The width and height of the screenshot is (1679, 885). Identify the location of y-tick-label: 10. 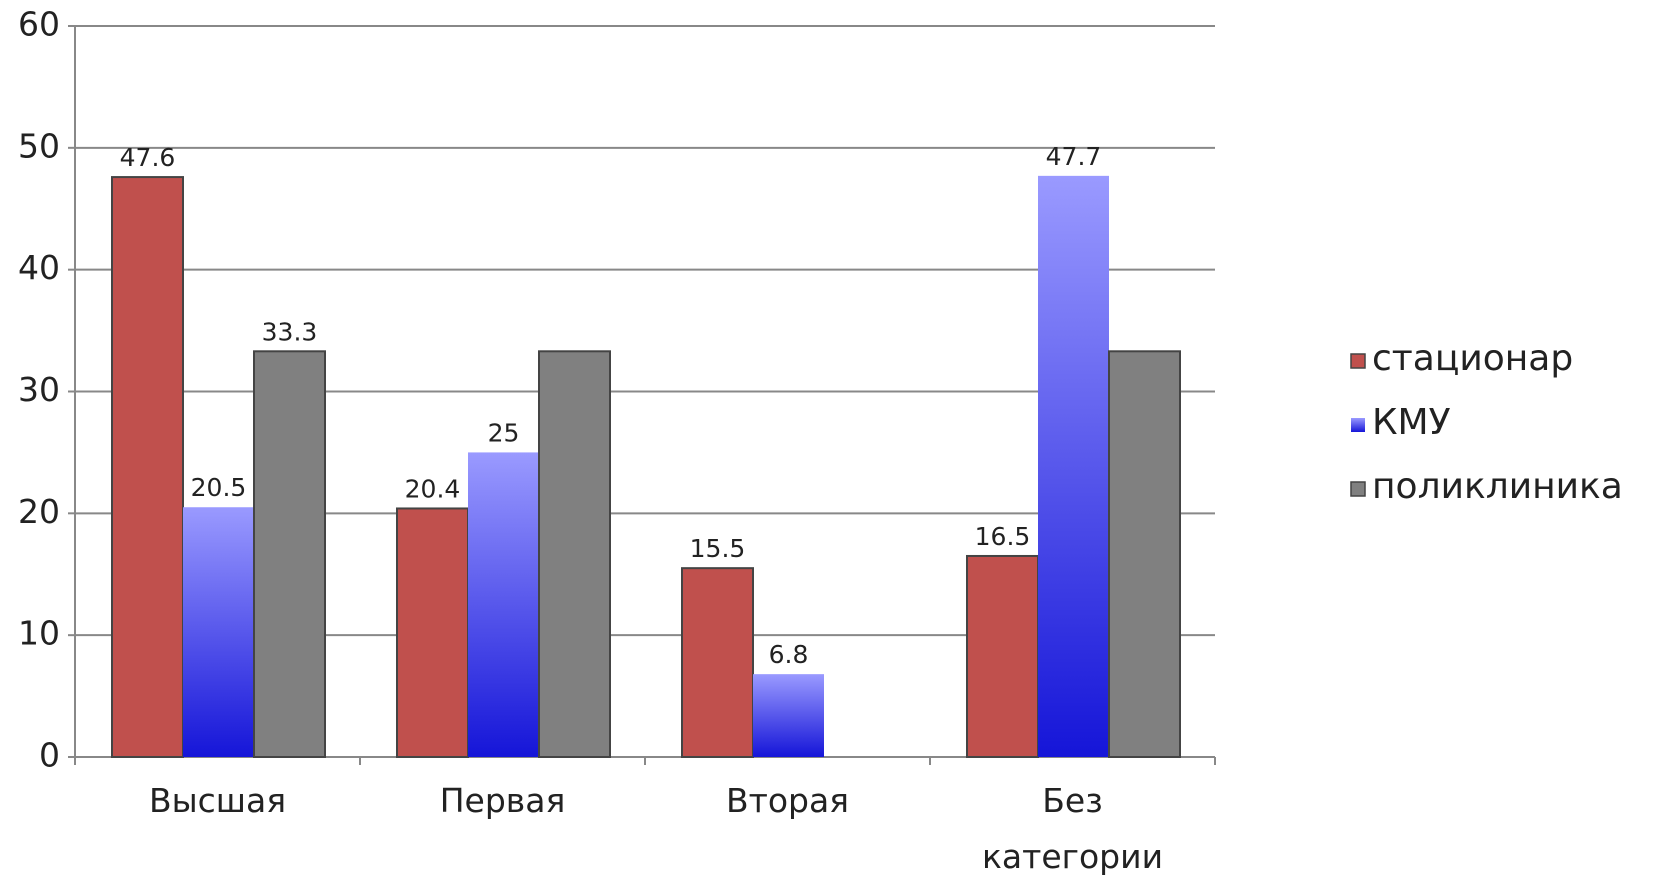
(39, 633).